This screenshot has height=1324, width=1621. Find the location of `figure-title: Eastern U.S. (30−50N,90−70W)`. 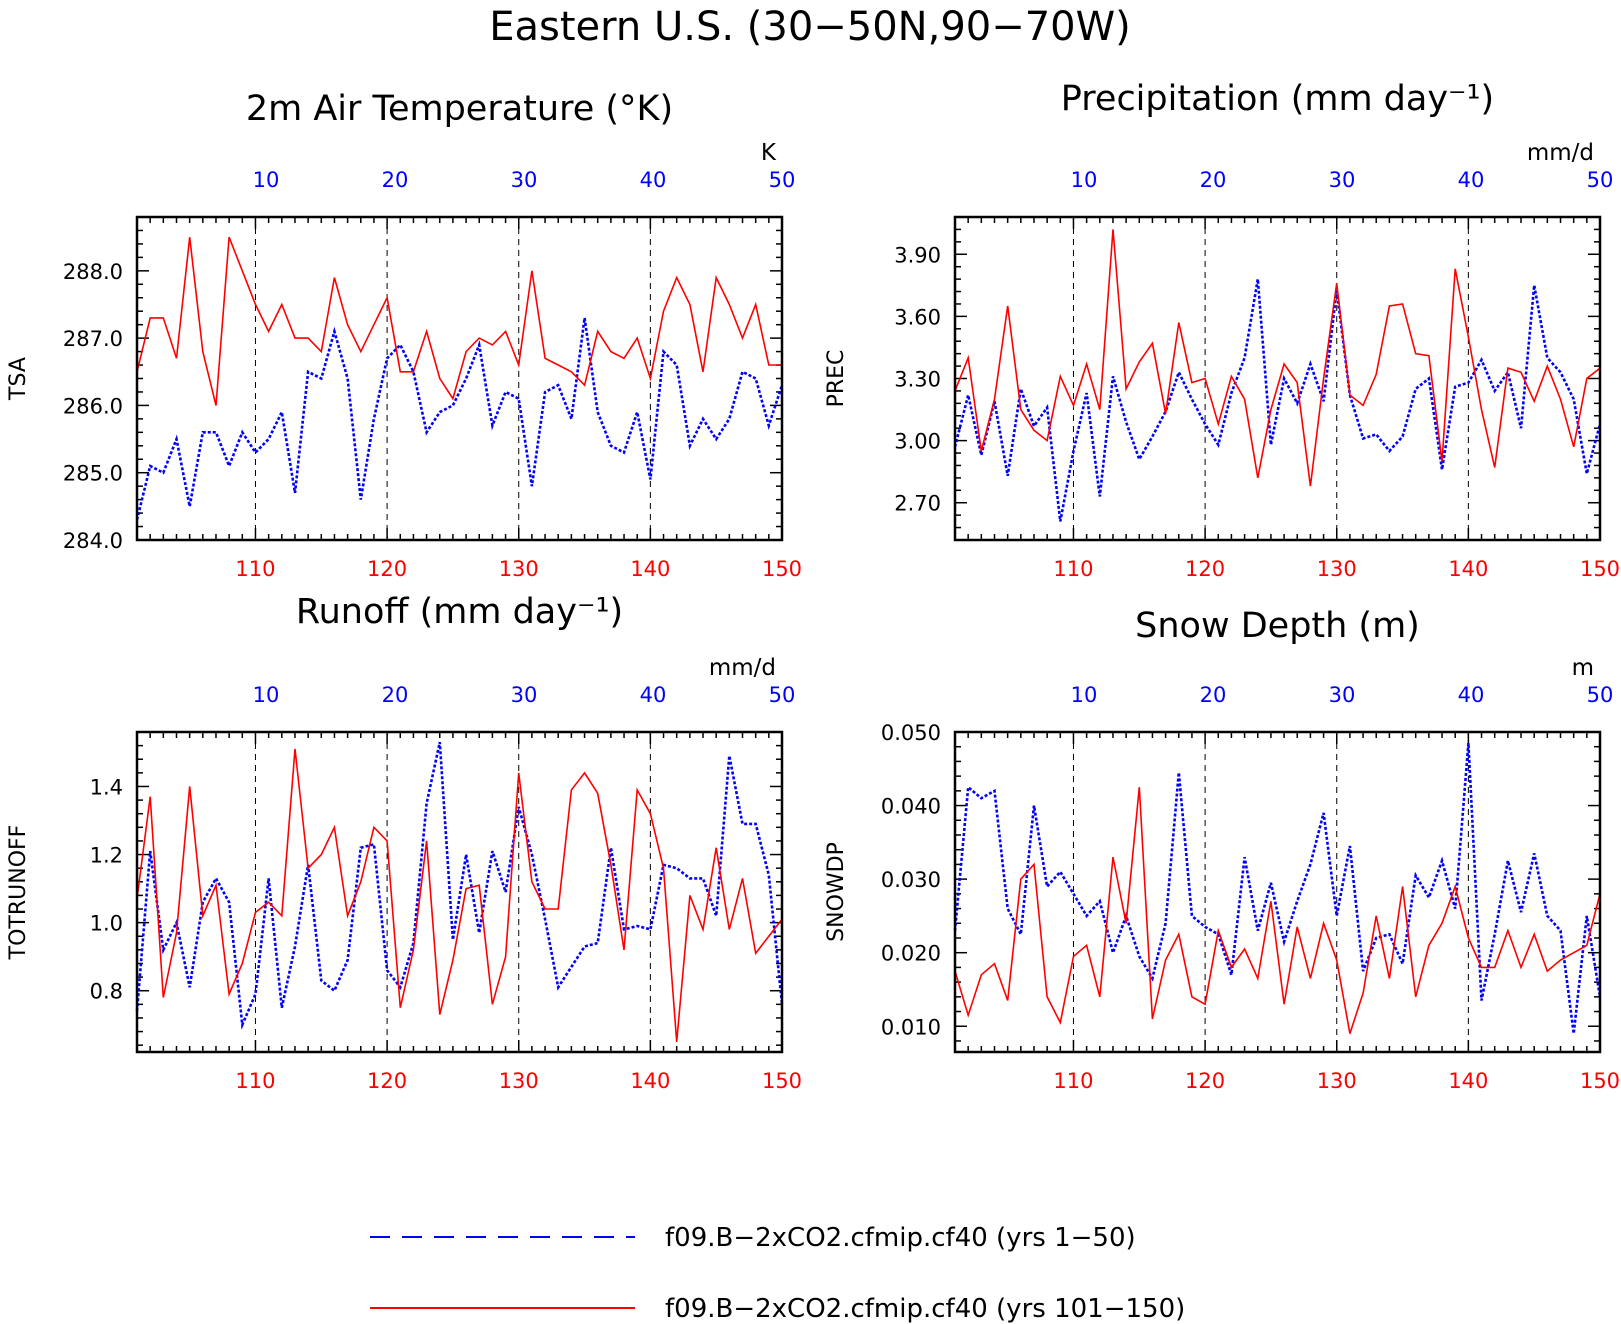

figure-title: Eastern U.S. (30−50N,90−70W) is located at coordinates (810, 27).